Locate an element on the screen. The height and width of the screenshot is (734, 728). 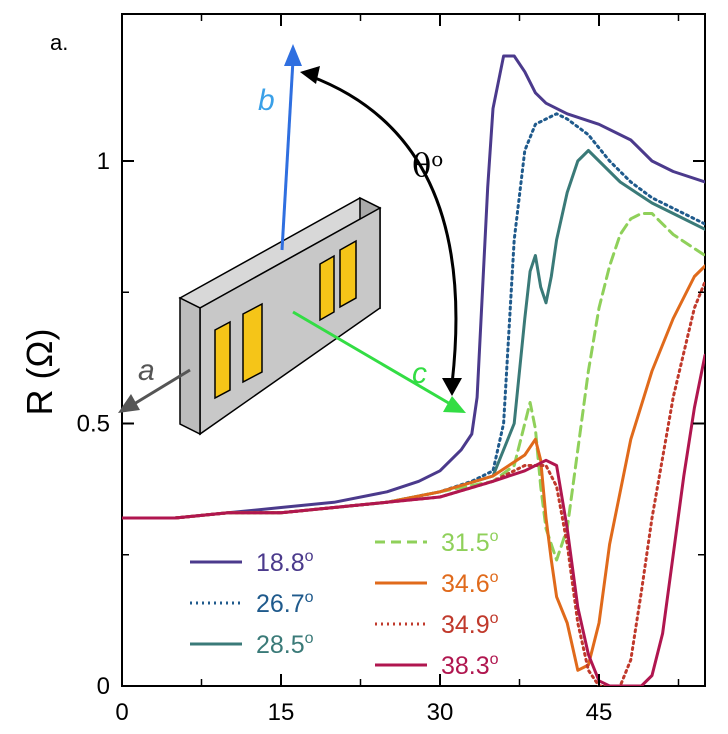
x-tick-label: 45 is located at coordinates (599, 712).